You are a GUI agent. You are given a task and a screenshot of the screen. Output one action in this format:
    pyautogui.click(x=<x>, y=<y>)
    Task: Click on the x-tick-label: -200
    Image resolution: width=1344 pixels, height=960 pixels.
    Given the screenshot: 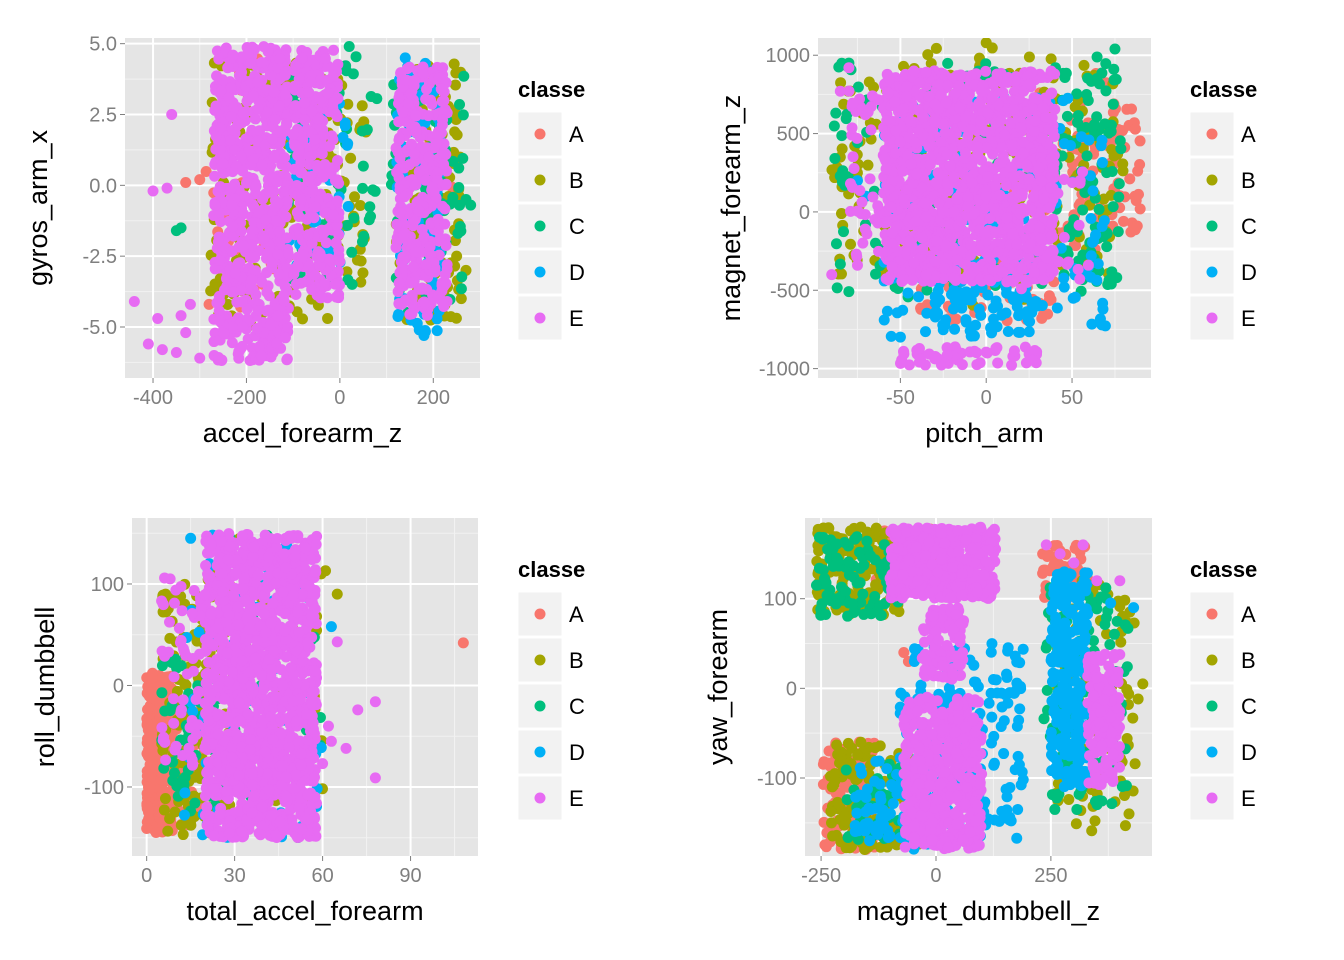 What is the action you would take?
    pyautogui.click(x=246, y=398)
    